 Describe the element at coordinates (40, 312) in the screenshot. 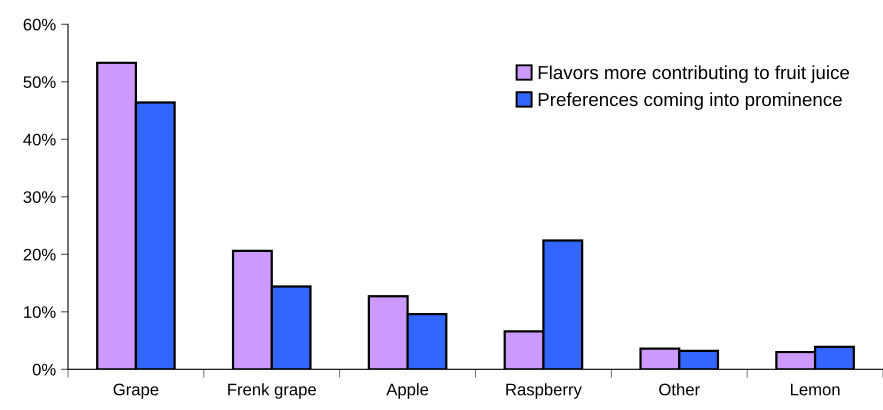

I see `y-tick-label: 10%` at that location.